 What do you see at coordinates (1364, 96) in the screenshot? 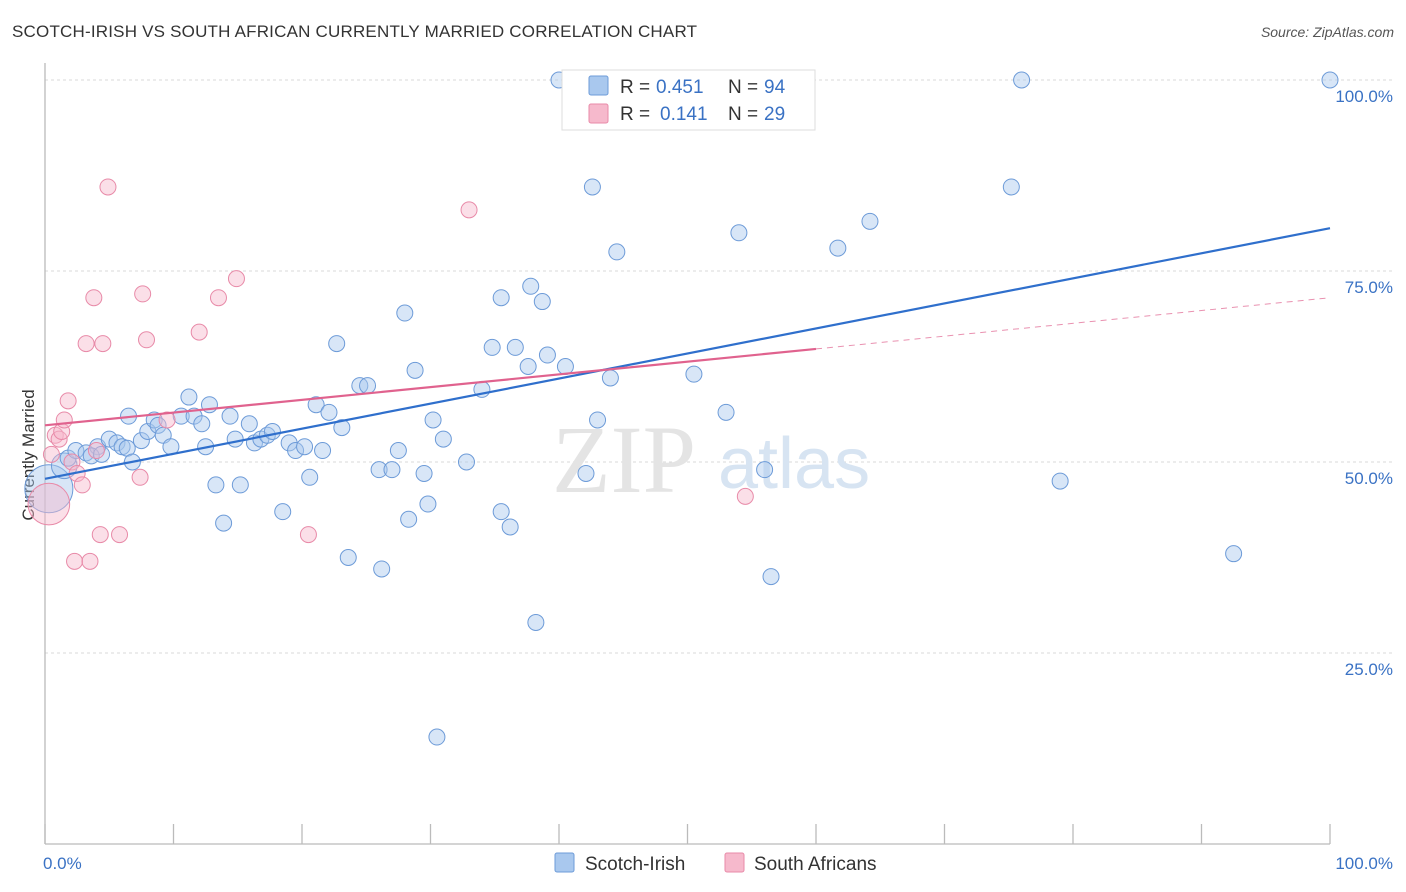
I see `y-tick-label-100: 100.0%` at bounding box center [1364, 96].